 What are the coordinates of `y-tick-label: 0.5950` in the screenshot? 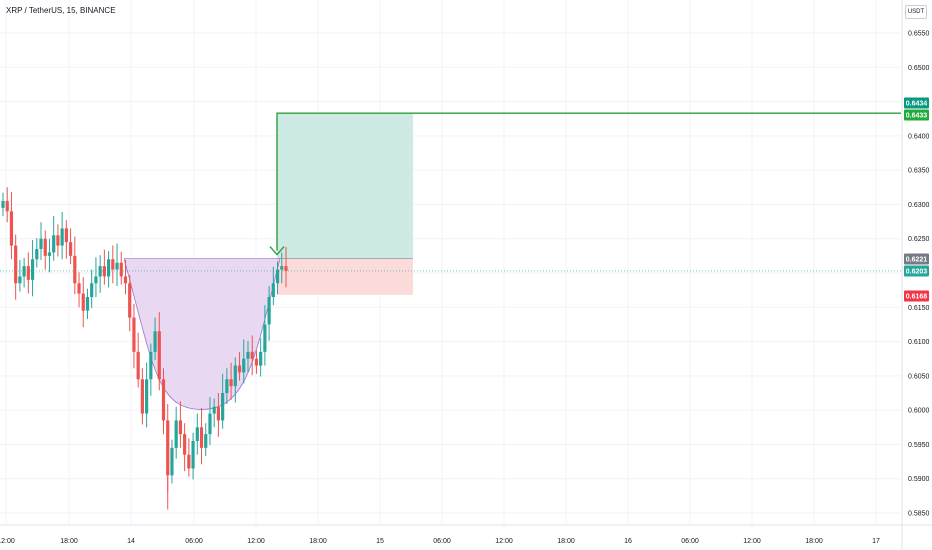 It's located at (919, 445).